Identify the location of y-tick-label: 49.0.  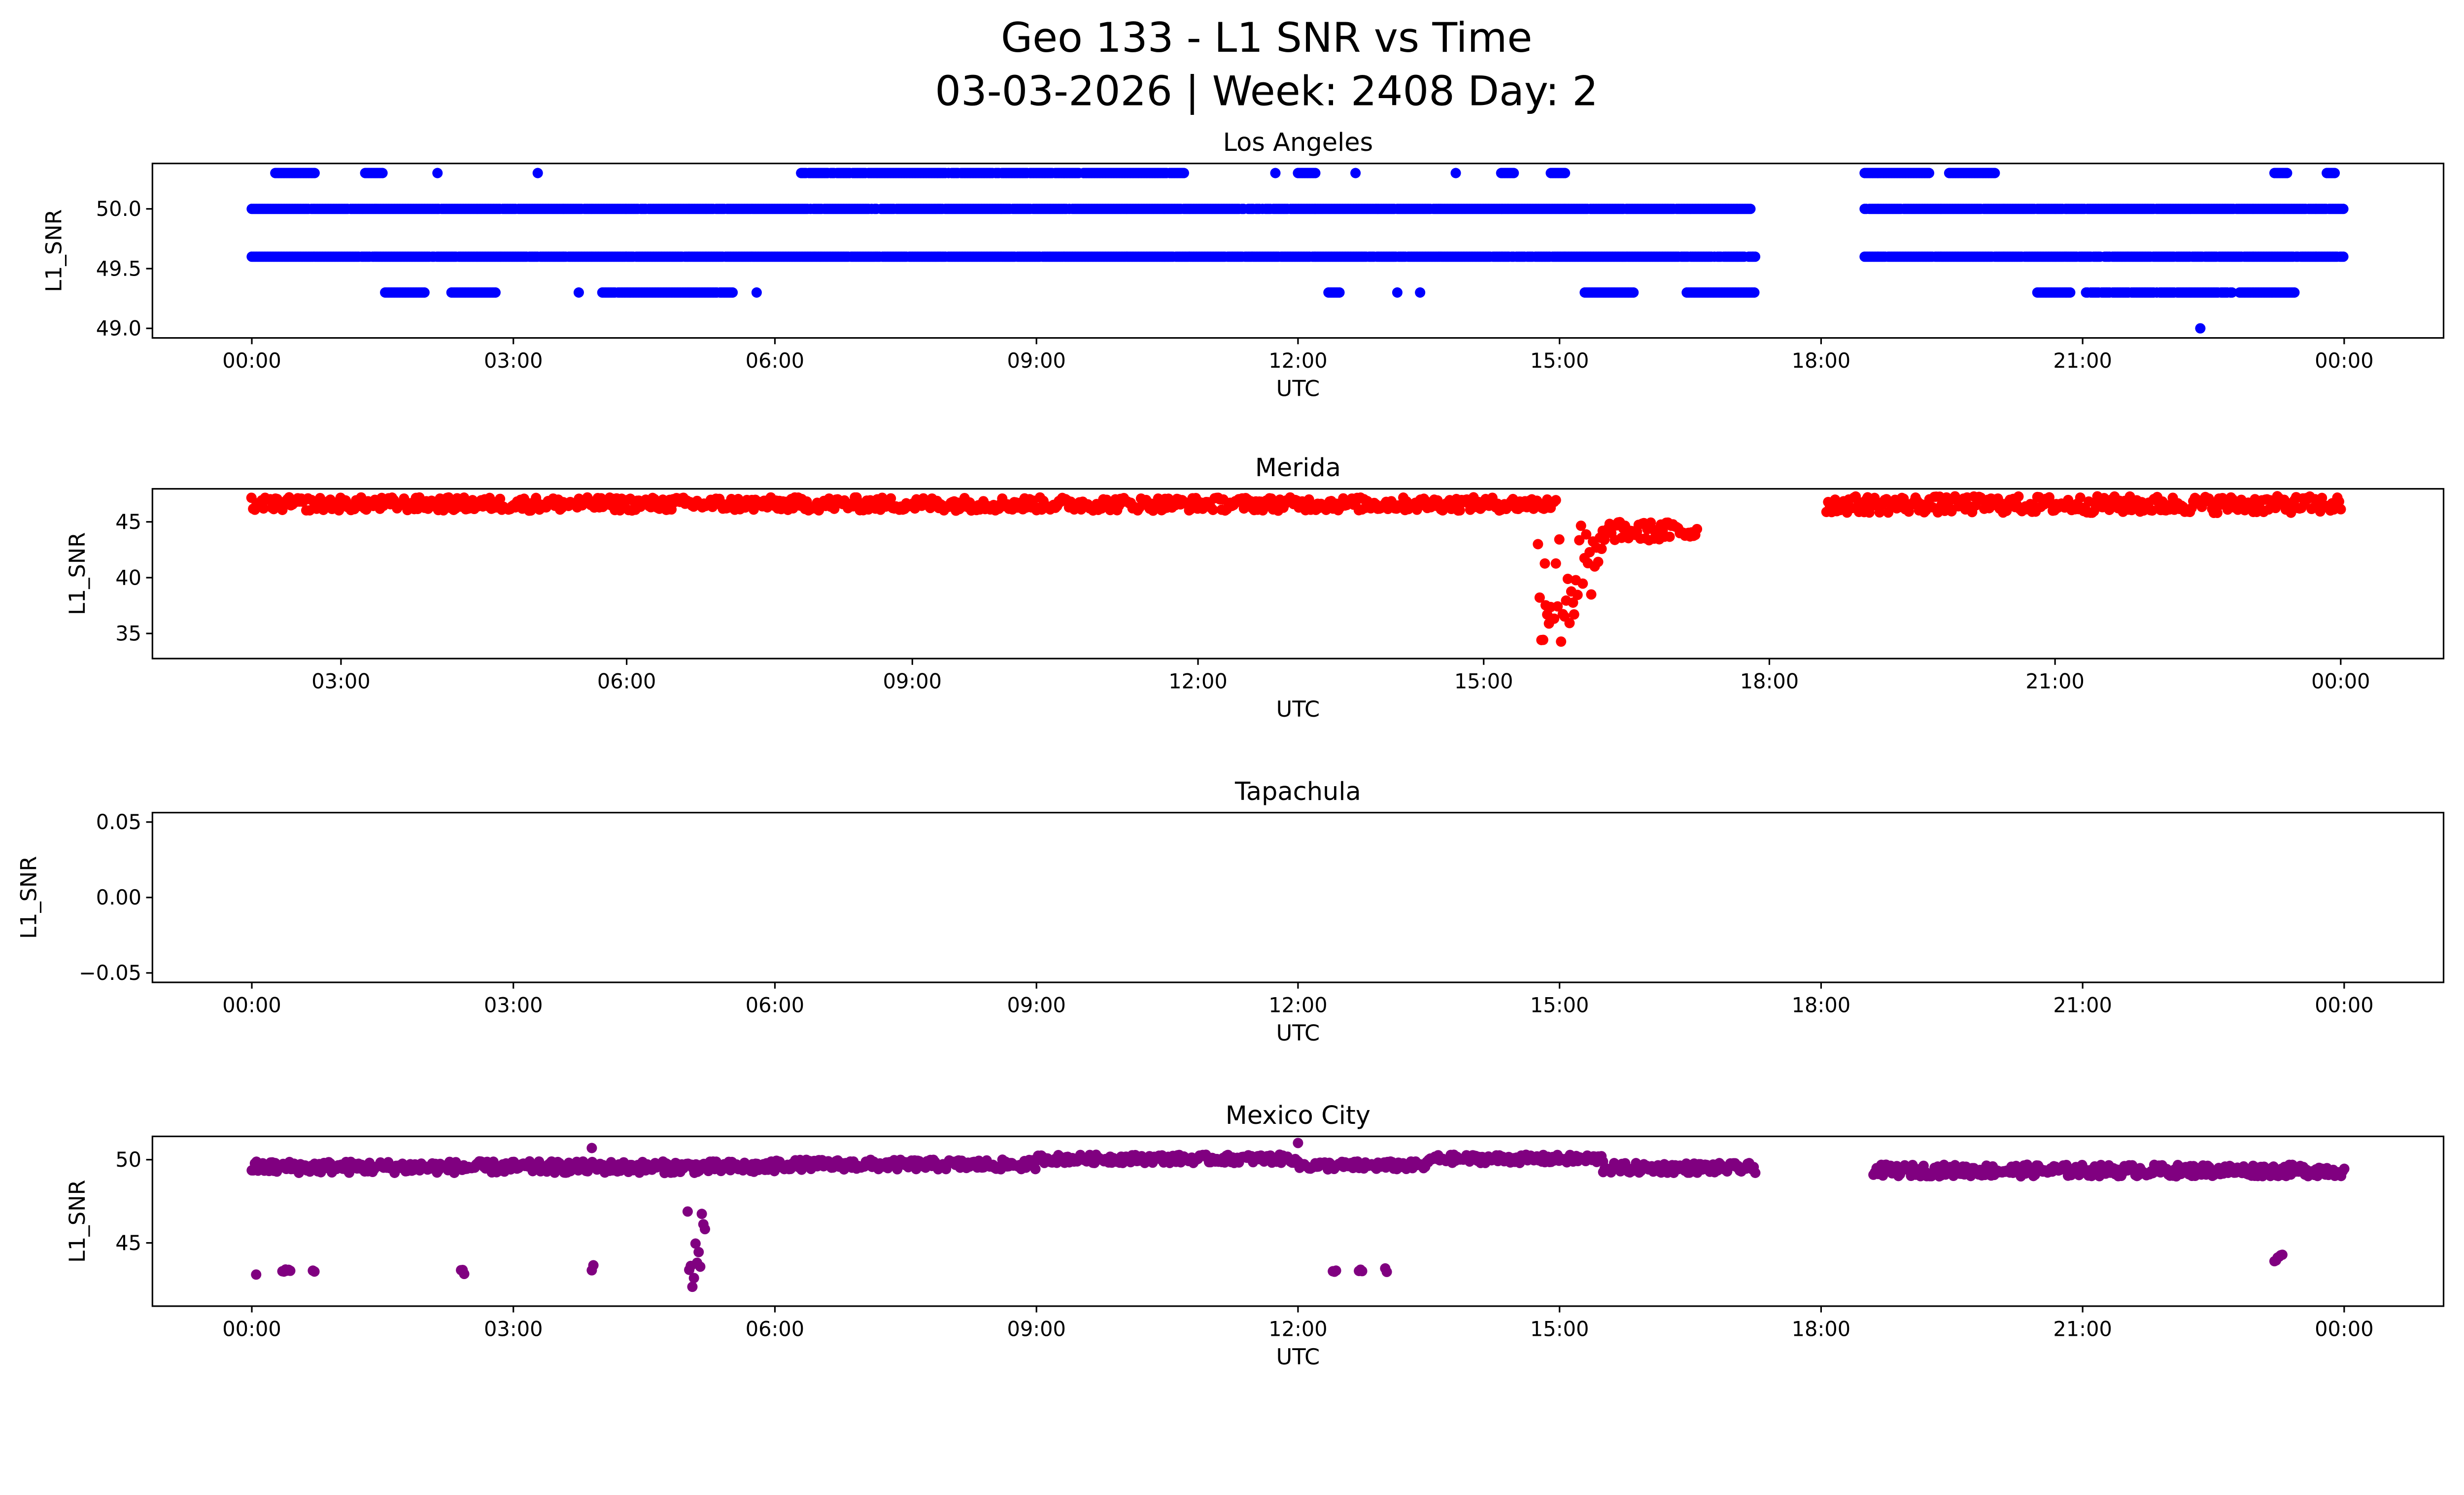
(118, 329).